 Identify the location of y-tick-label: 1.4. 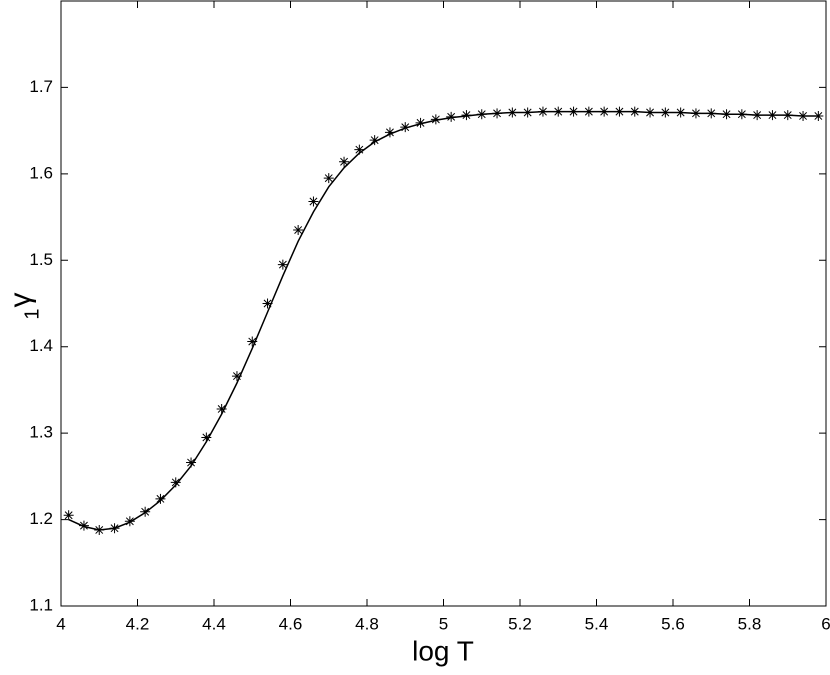
(41, 345).